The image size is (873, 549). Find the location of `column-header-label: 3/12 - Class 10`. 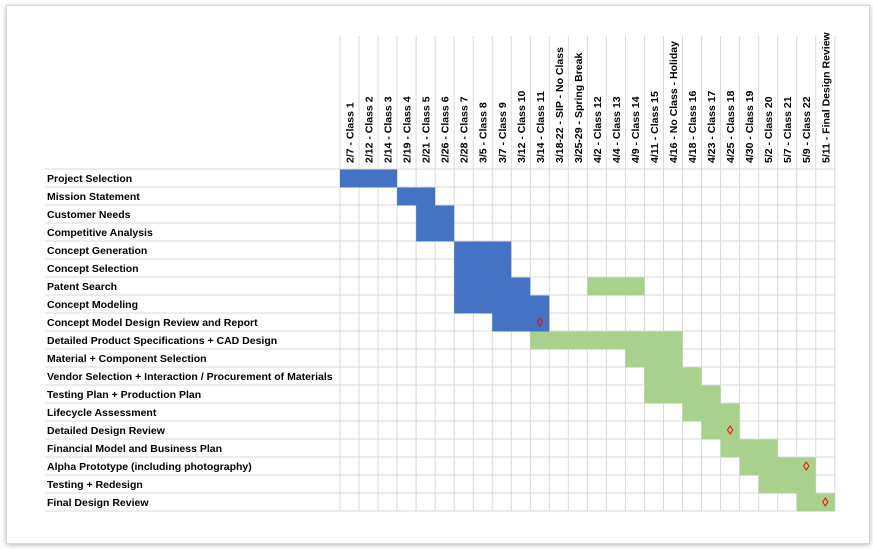

column-header-label: 3/12 - Class 10 is located at coordinates (522, 126).